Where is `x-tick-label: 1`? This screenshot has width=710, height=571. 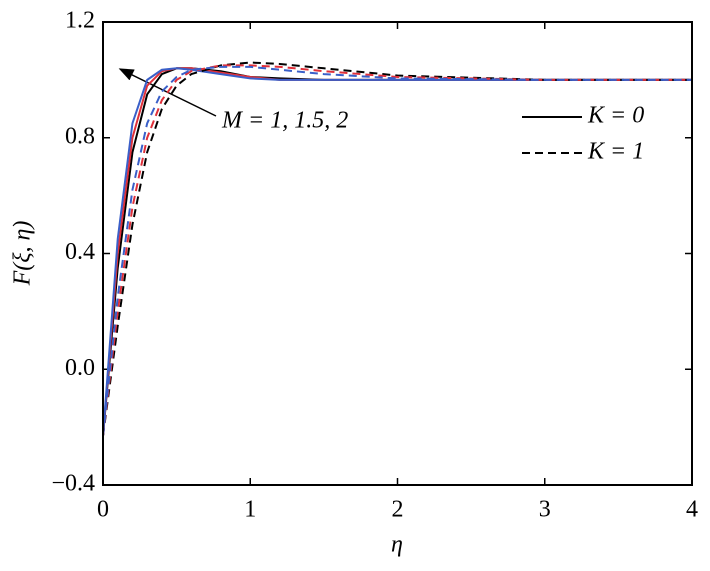
x-tick-label: 1 is located at coordinates (250, 510).